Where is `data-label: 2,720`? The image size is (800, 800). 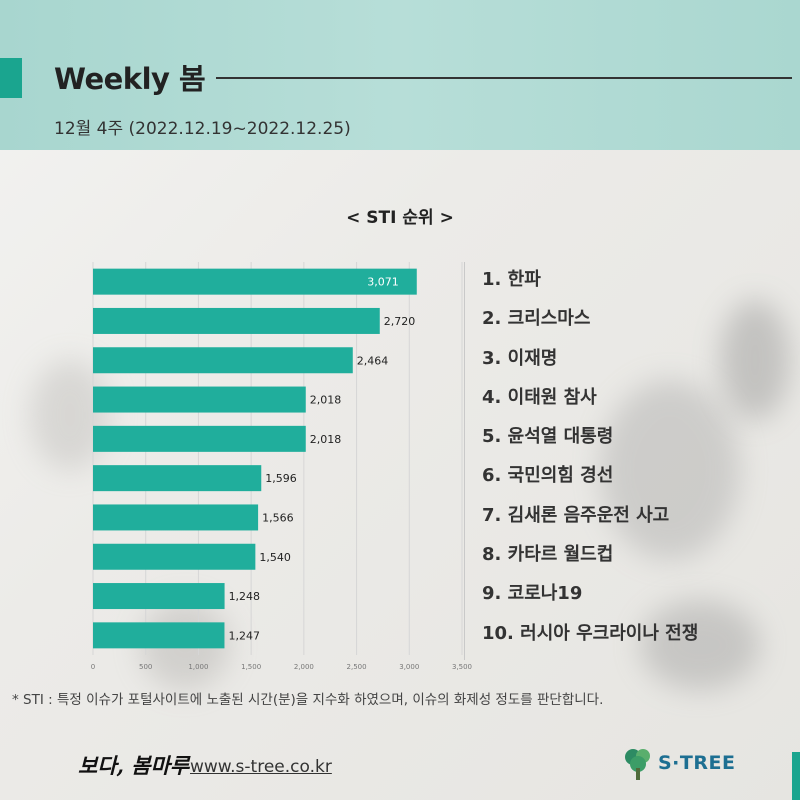
data-label: 2,720 is located at coordinates (400, 321).